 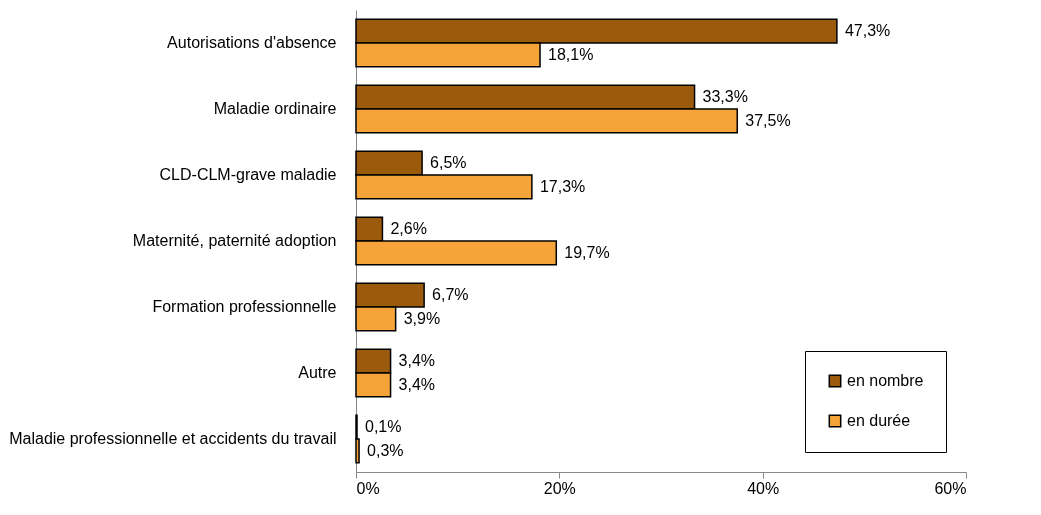 I want to click on y-tick-label: Maladie ordinaire, so click(x=275, y=108).